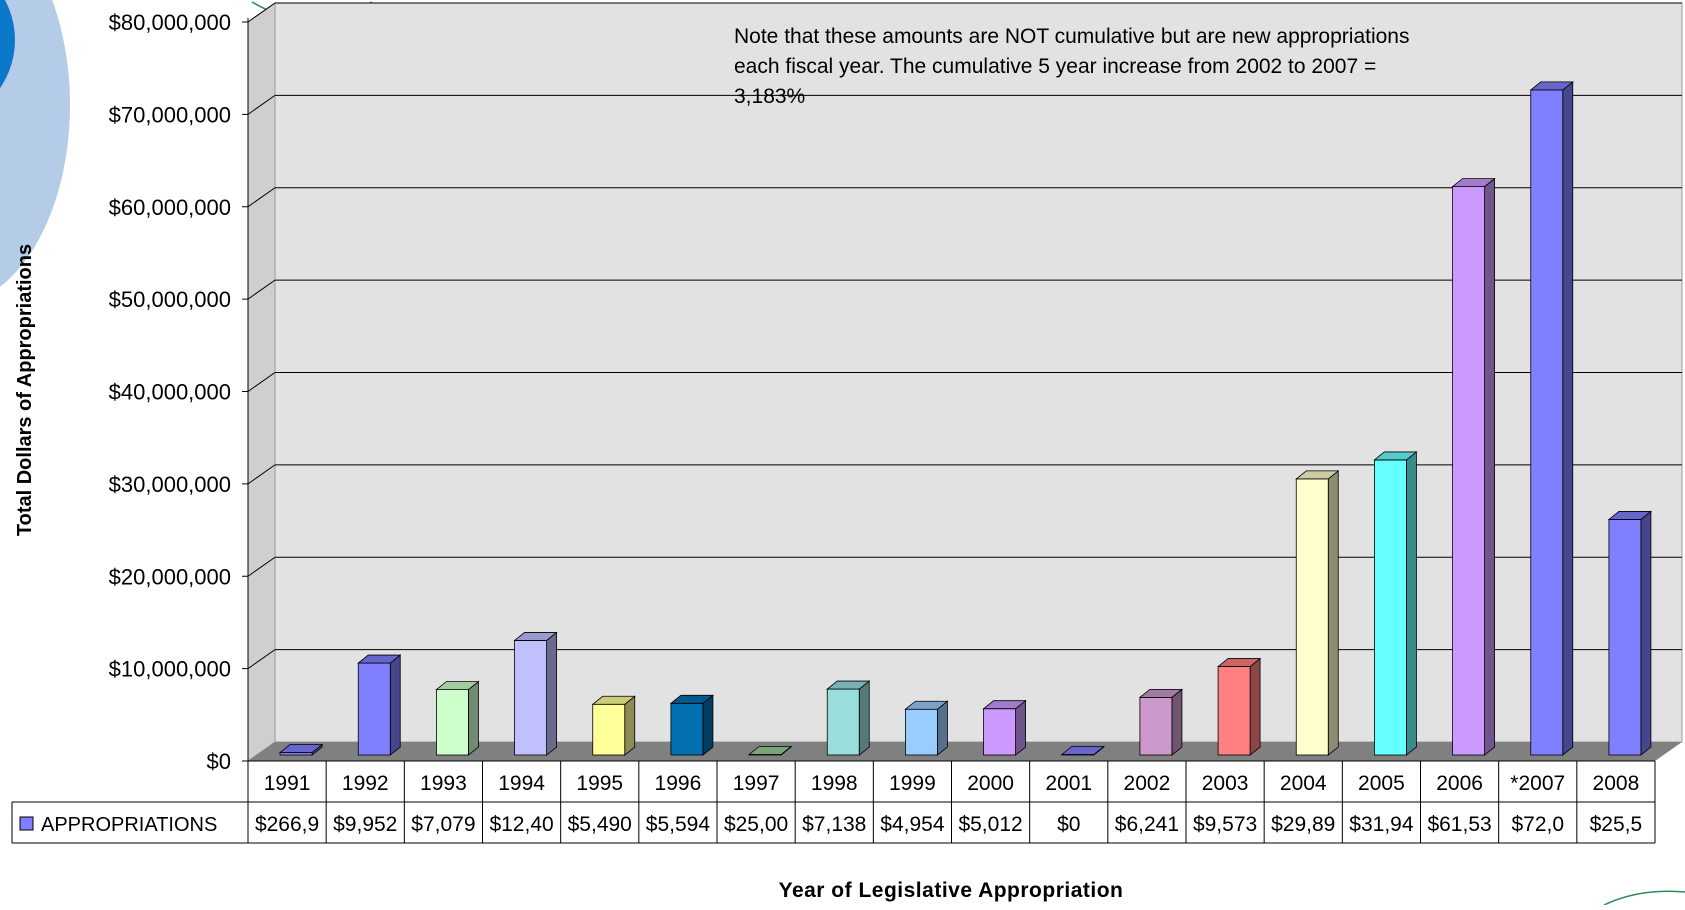  Describe the element at coordinates (129, 825) in the screenshot. I see `legend-label: APPROPRIATIONS` at that location.